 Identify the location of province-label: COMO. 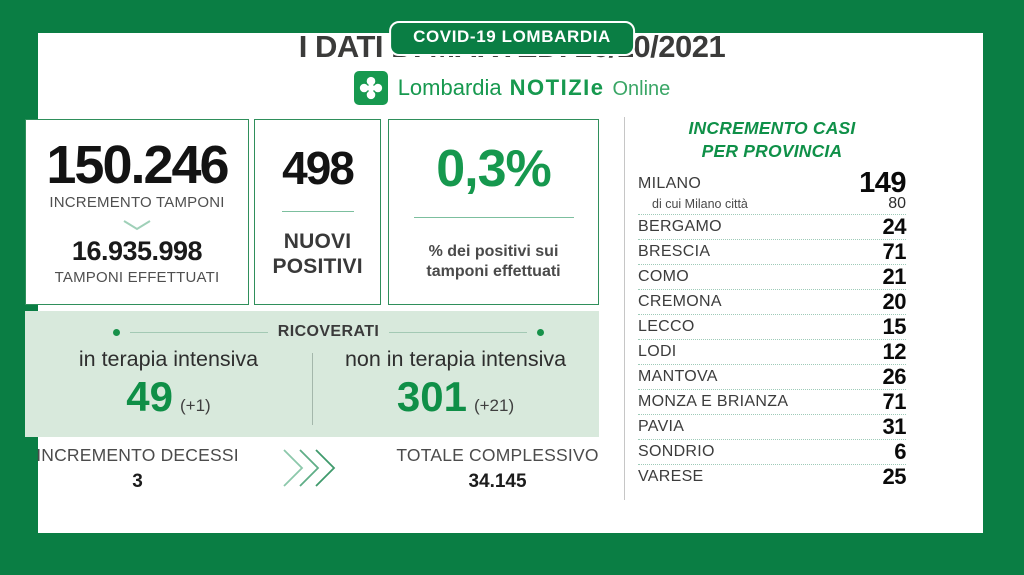
(663, 276).